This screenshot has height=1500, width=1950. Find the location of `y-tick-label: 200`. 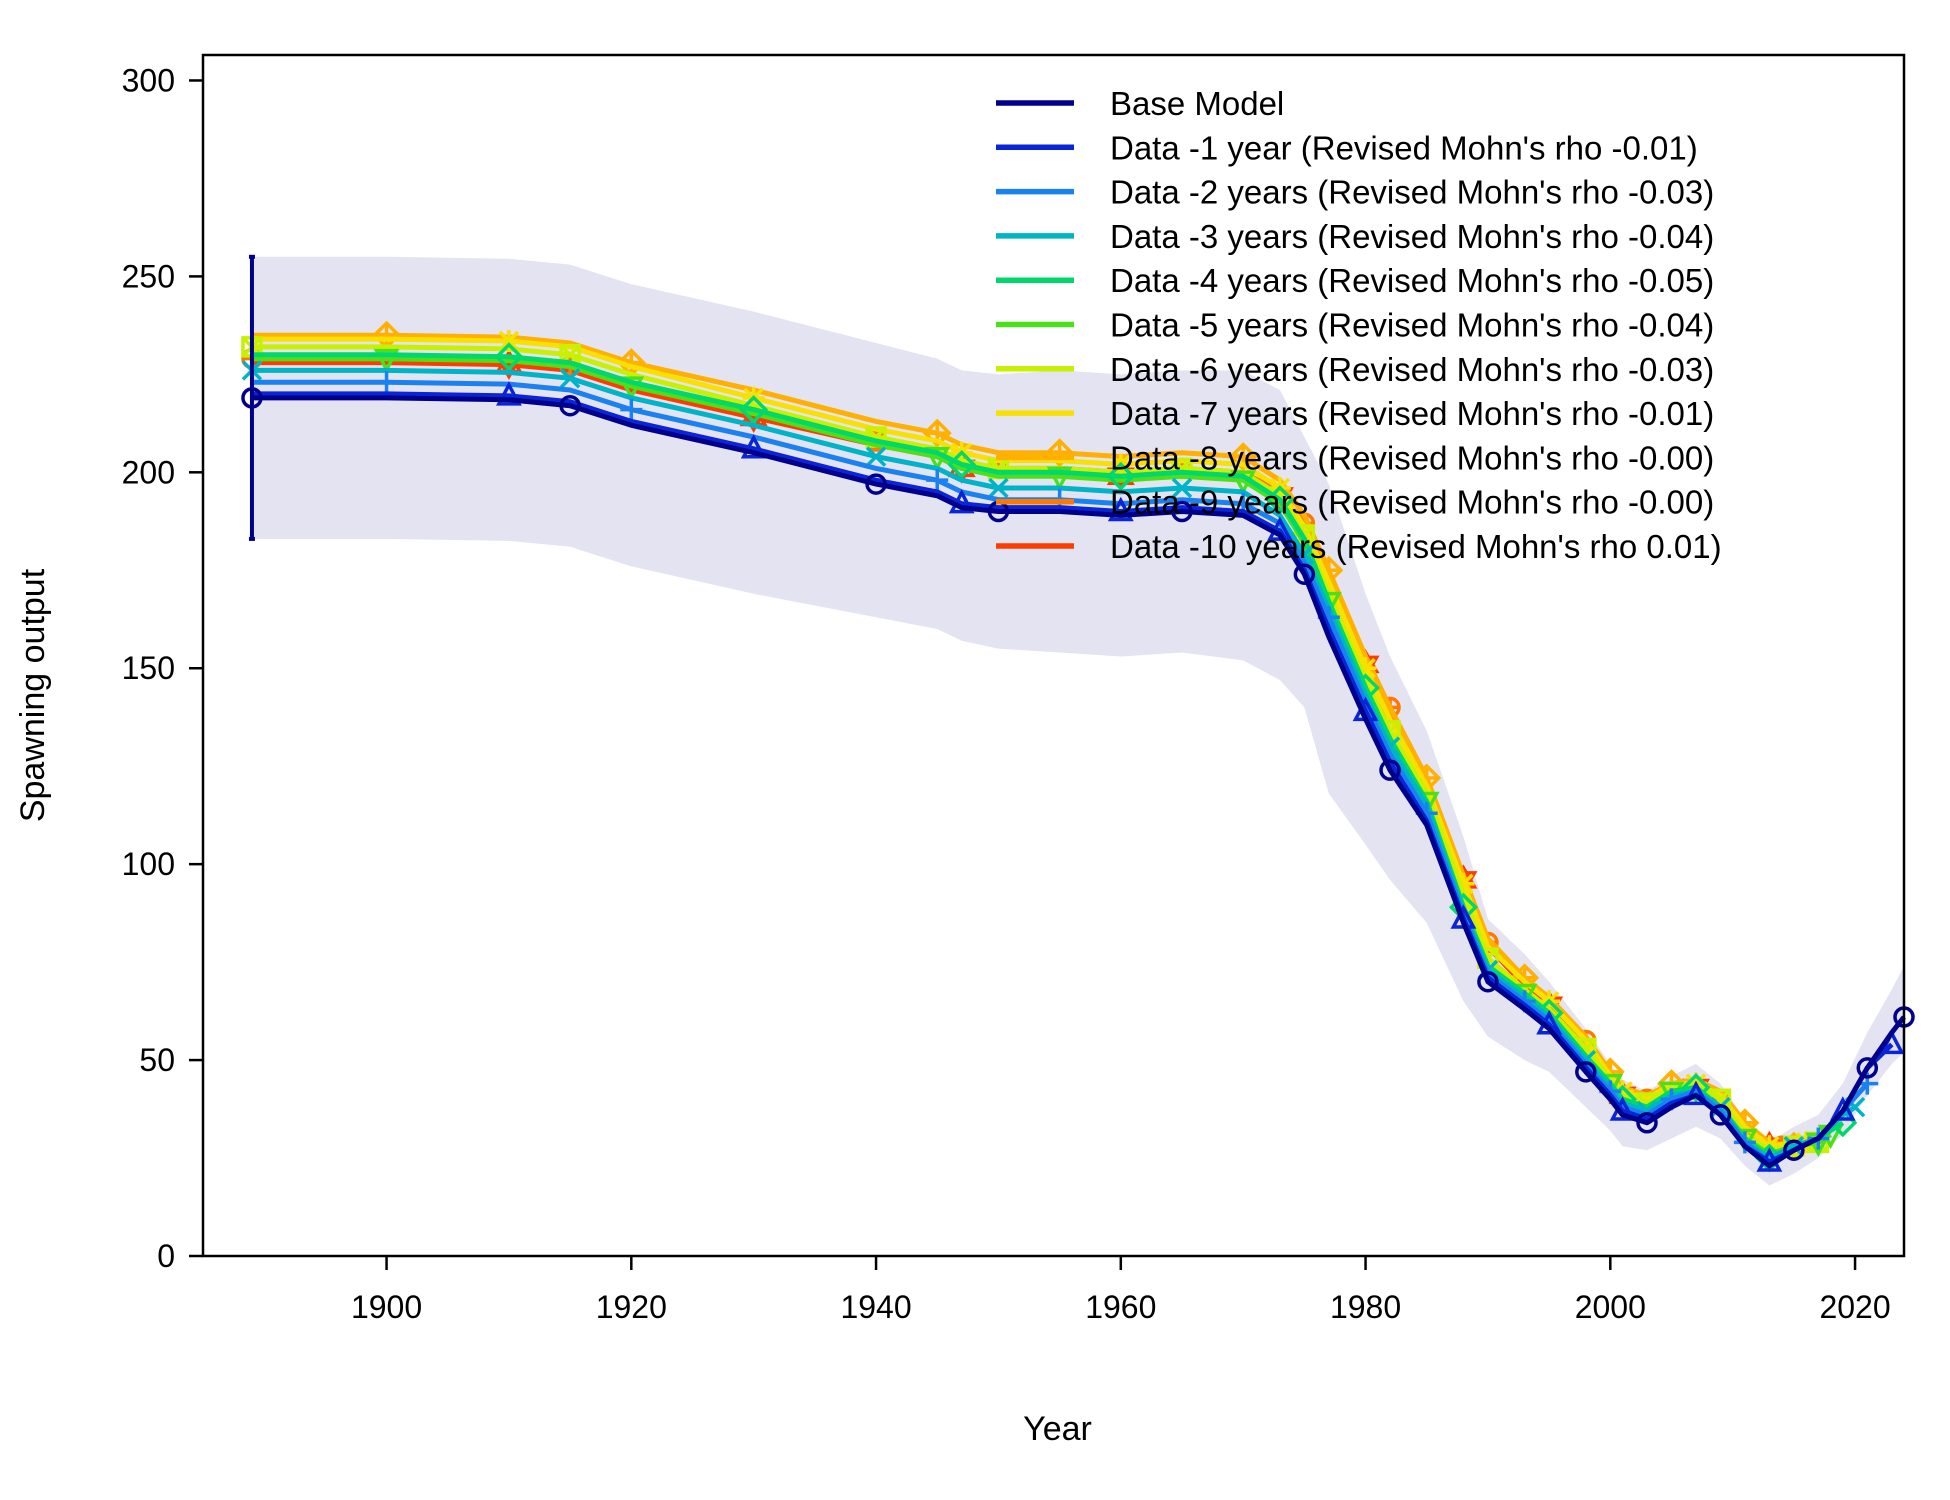

y-tick-label: 200 is located at coordinates (148, 472).